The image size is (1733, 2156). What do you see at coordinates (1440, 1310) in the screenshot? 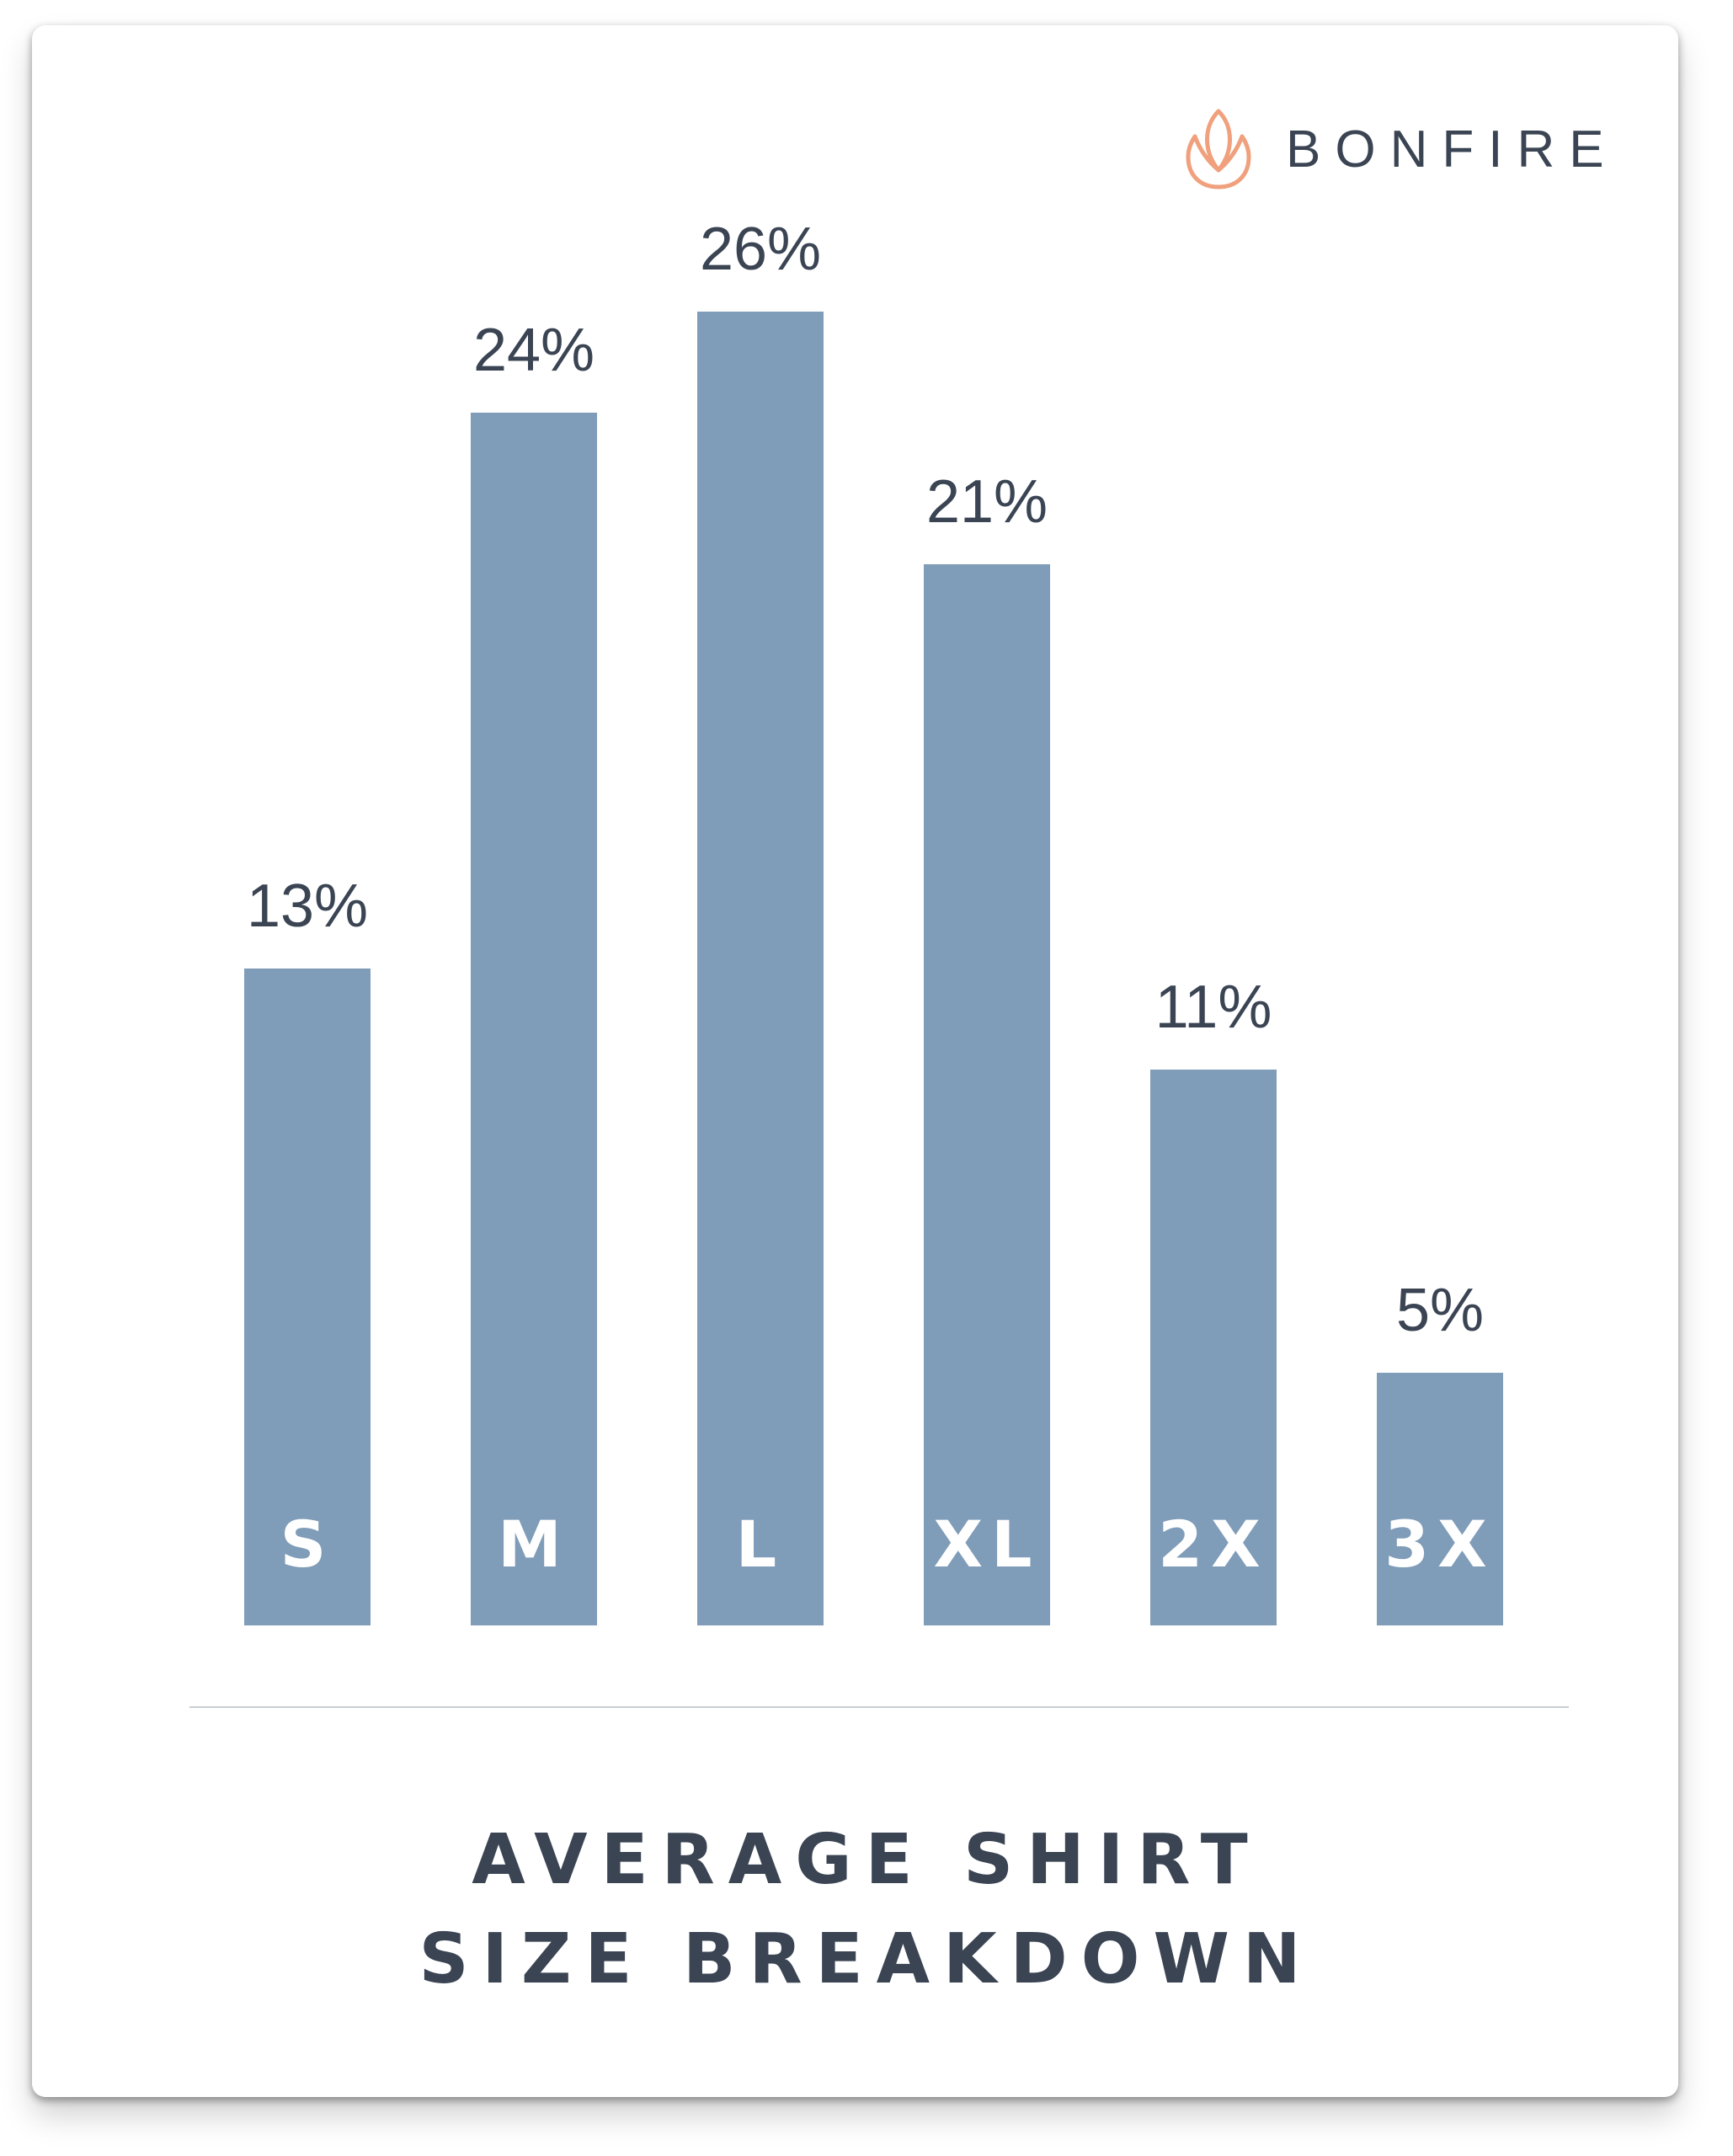
I see `value-label-3x: 5%` at bounding box center [1440, 1310].